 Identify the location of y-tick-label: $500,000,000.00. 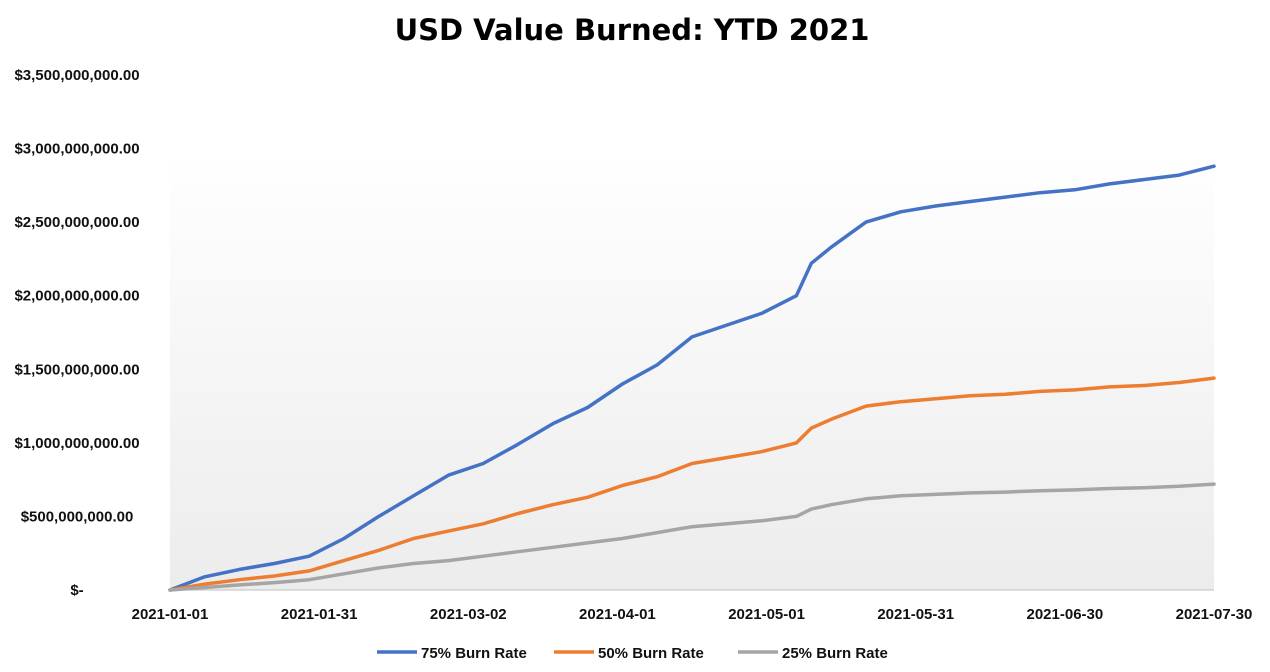
(77, 516).